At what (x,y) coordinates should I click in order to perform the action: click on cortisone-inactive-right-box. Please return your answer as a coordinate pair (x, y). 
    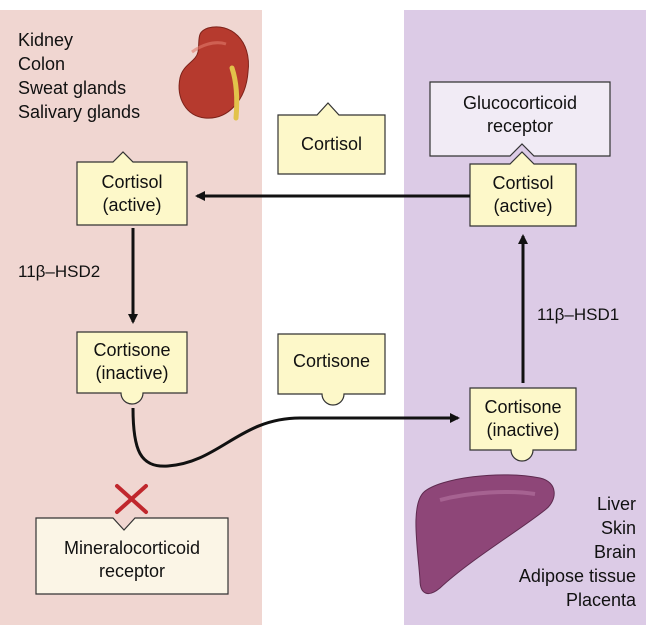
    Looking at the image, I should click on (523, 424).